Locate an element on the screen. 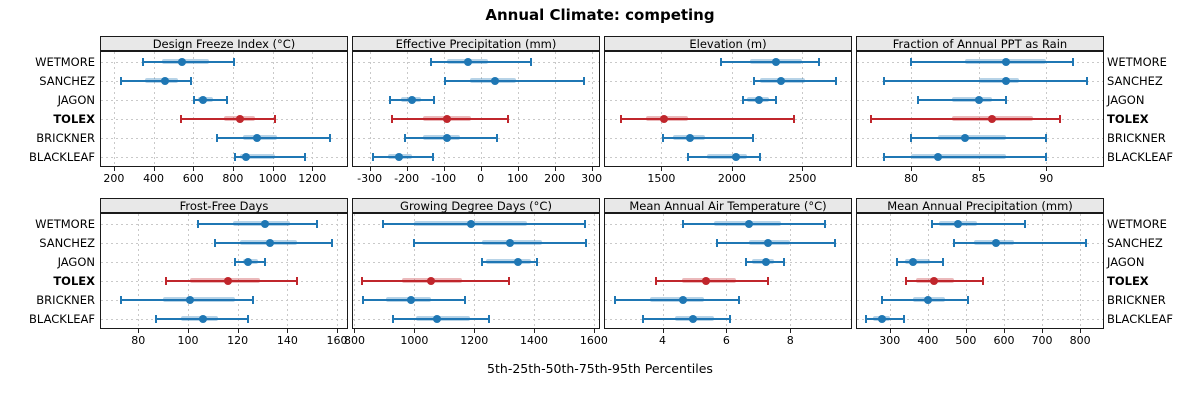 This screenshot has height=400, width=1200. axis-tick-label: 800 is located at coordinates (1080, 340).